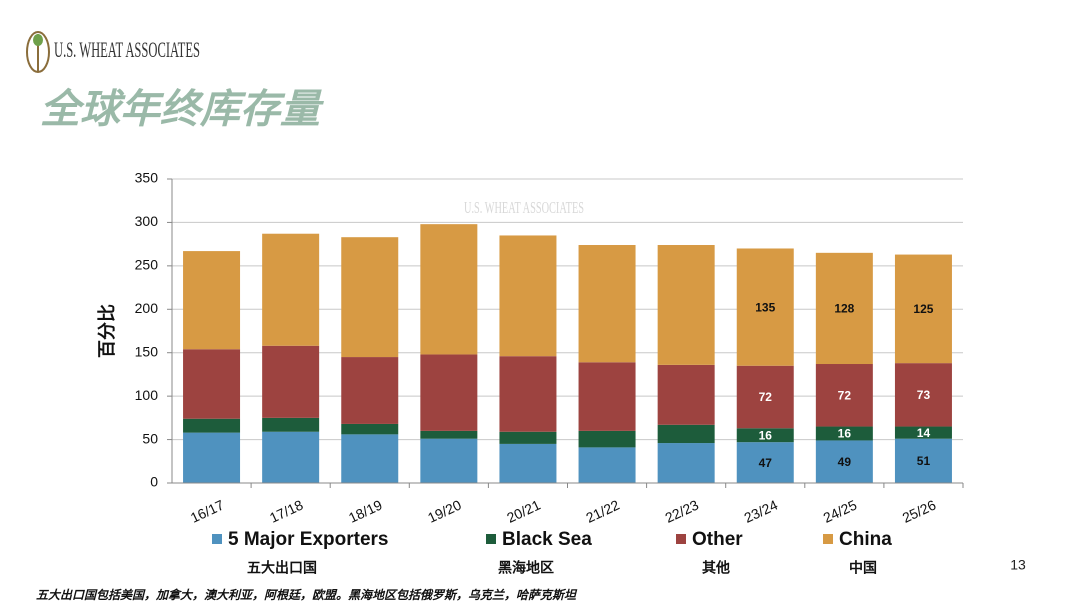 The image size is (1080, 608). I want to click on y-tick-label: 300, so click(147, 221).